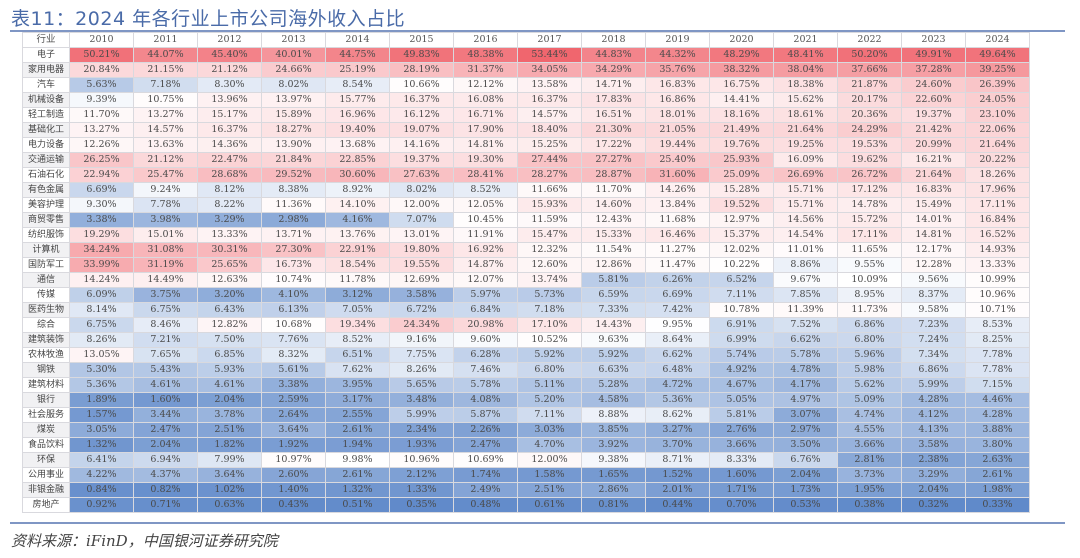 This screenshot has height=558, width=1080. Describe the element at coordinates (869, 355) in the screenshot. I see `heatmap-cell: 5.96%` at that location.